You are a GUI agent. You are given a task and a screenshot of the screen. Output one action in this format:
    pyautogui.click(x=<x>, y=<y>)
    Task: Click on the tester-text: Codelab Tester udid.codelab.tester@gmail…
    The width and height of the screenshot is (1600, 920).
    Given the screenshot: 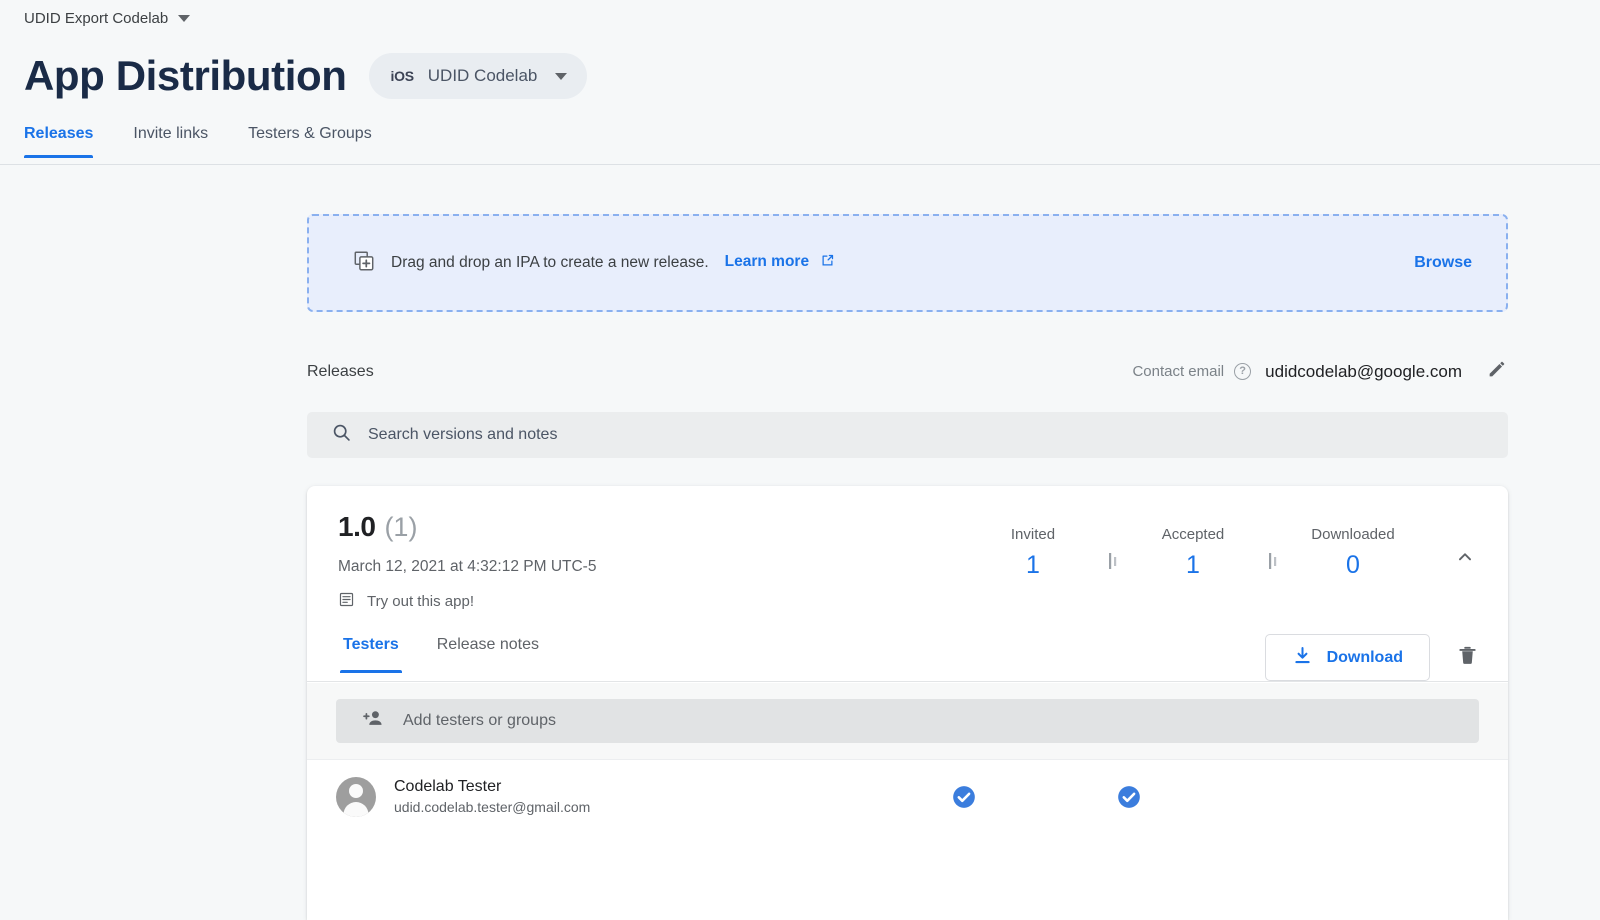 What is the action you would take?
    pyautogui.click(x=492, y=796)
    